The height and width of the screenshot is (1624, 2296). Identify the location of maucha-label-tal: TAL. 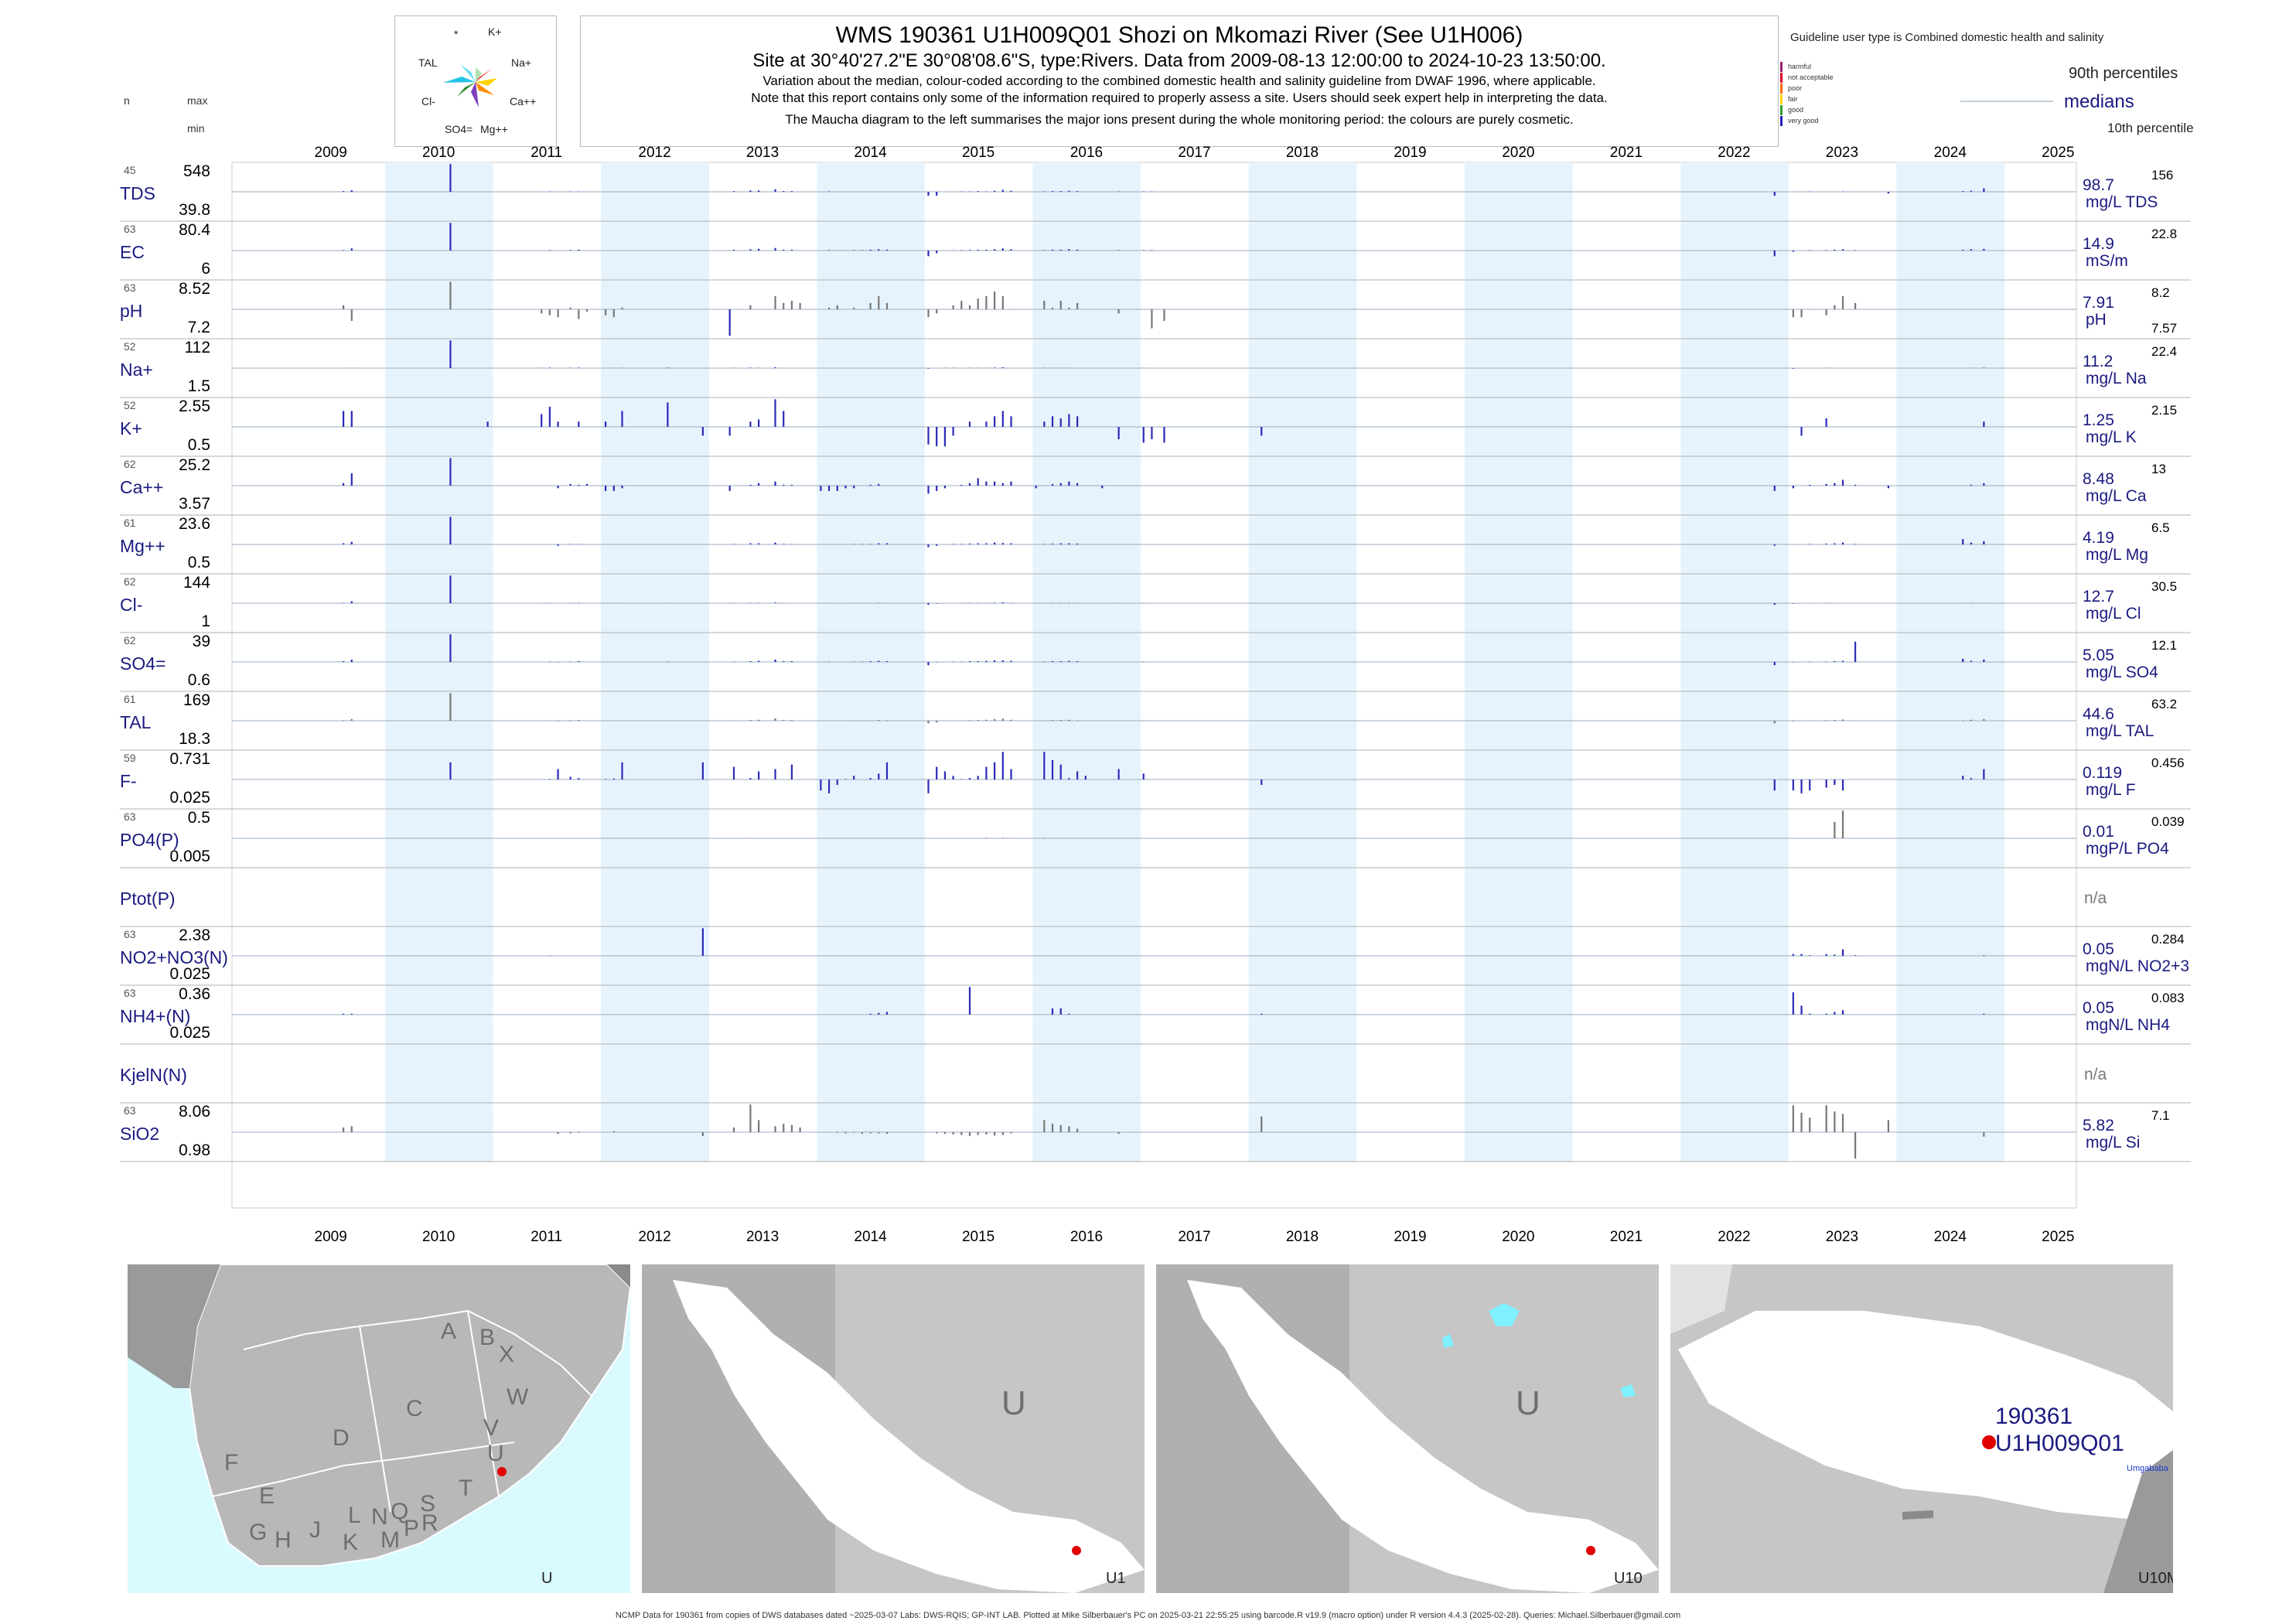
(428, 62).